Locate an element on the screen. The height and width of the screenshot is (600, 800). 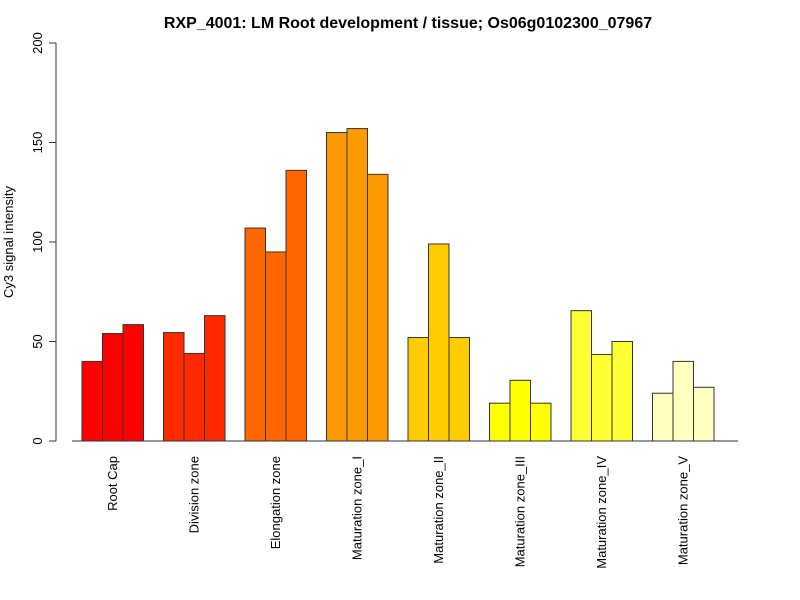
y-axis: 0 50 100 150 200 is located at coordinates (43, 238).